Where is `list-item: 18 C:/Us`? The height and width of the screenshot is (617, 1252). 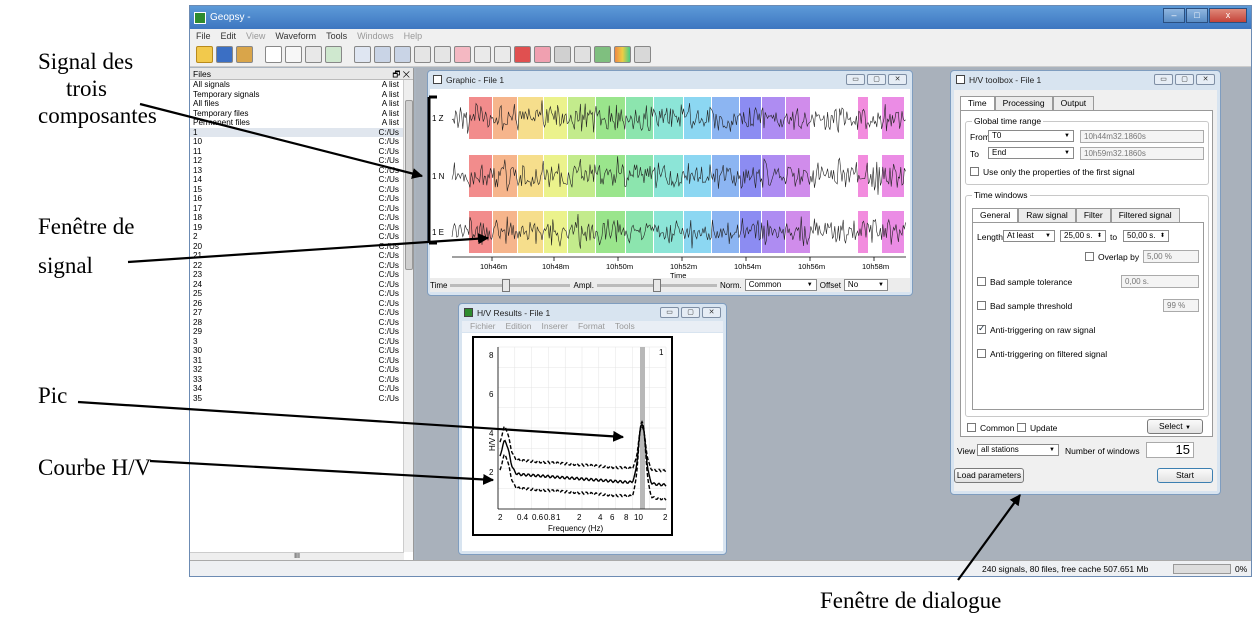 list-item: 18 C:/Us is located at coordinates (301, 218).